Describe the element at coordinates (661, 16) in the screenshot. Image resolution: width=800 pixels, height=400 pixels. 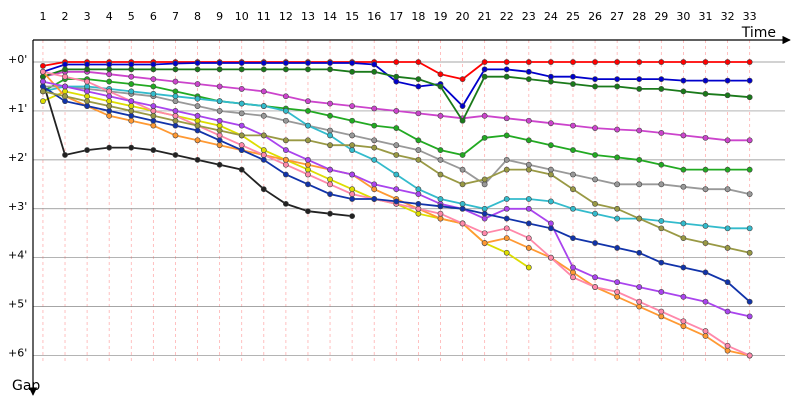
I see `x-tick-label: 29` at that location.